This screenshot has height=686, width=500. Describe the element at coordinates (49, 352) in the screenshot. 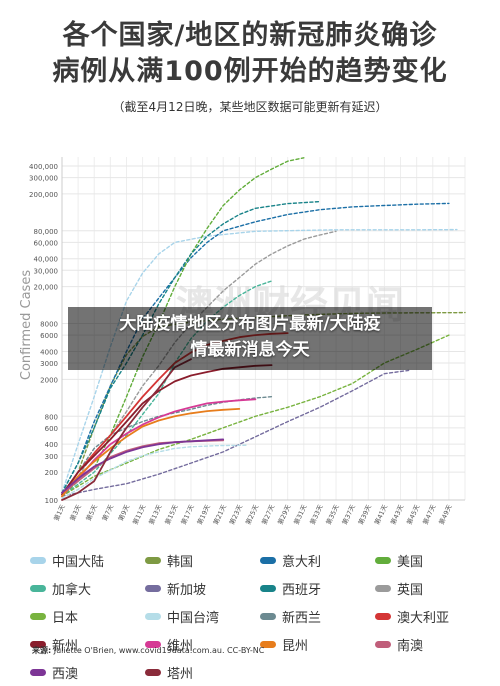

I see `y-tick-label: 4000` at that location.